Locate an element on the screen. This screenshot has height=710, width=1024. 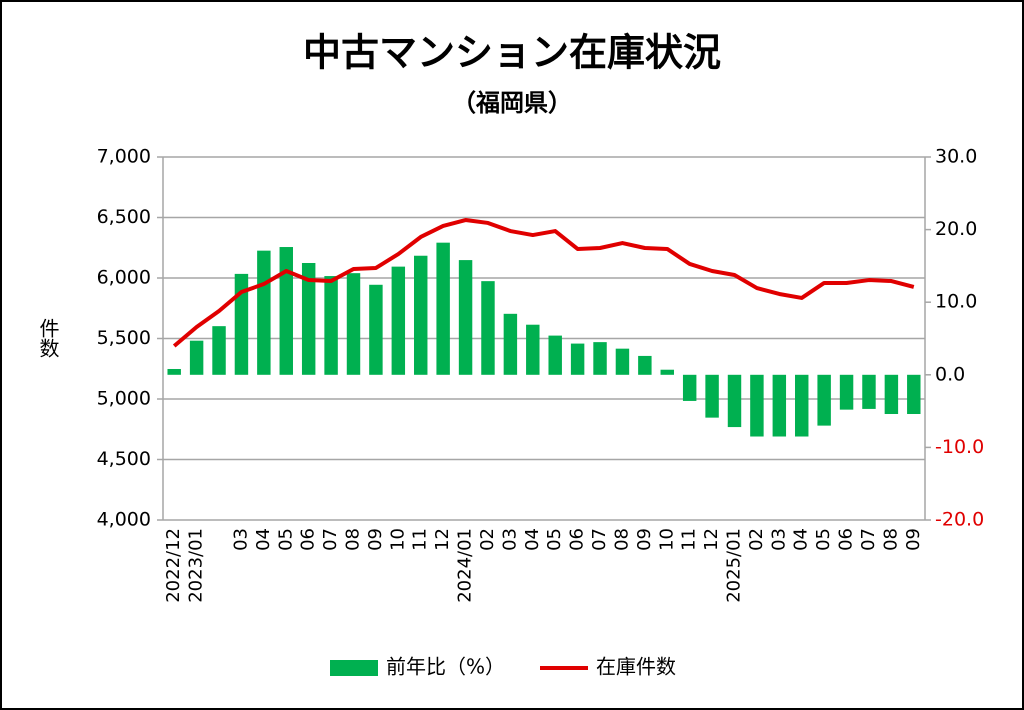
y-tick-label: 6,000 is located at coordinates (124, 278).